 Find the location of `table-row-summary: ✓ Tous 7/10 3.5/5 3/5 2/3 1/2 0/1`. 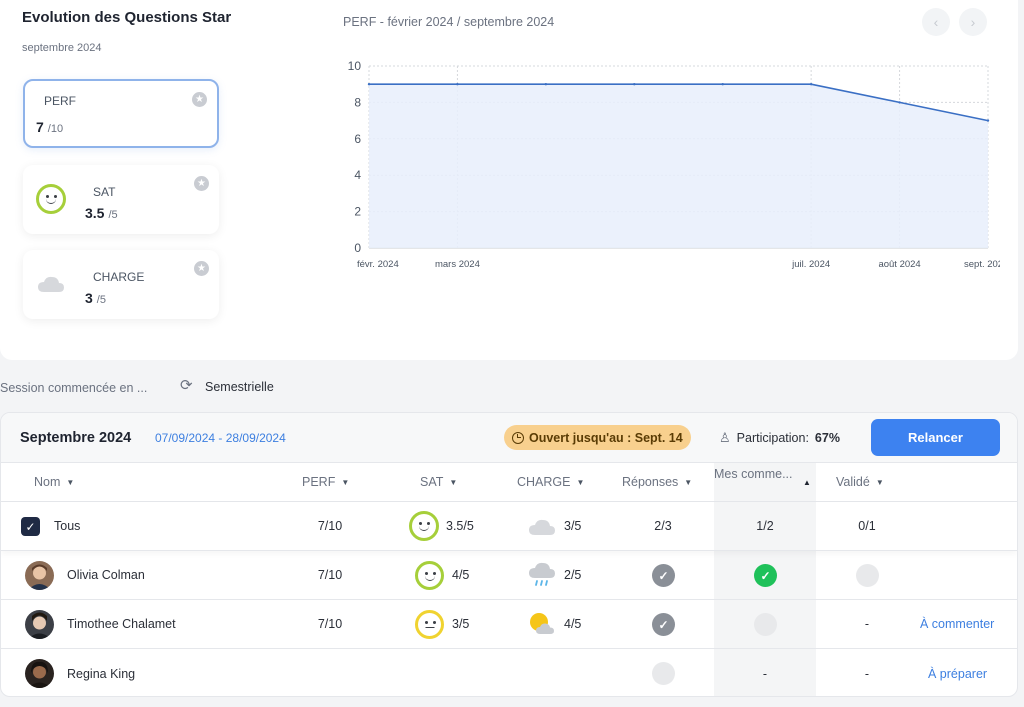

table-row-summary: ✓ Tous 7/10 3.5/5 3/5 2/3 1/2 0/1 is located at coordinates (509, 526).